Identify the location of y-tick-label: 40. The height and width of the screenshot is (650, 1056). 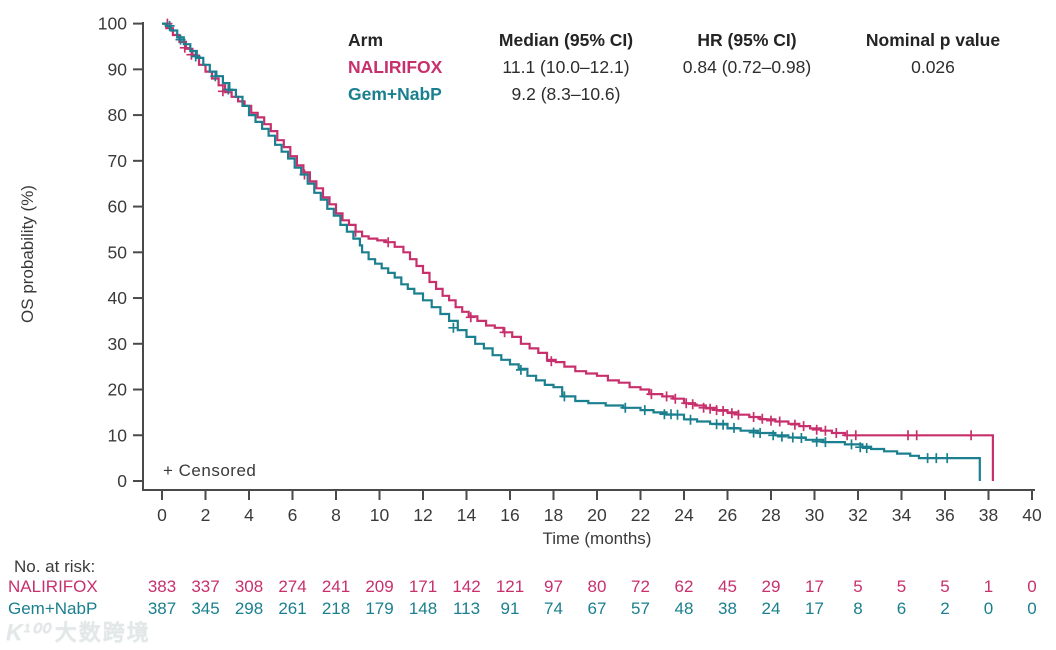
(118, 298).